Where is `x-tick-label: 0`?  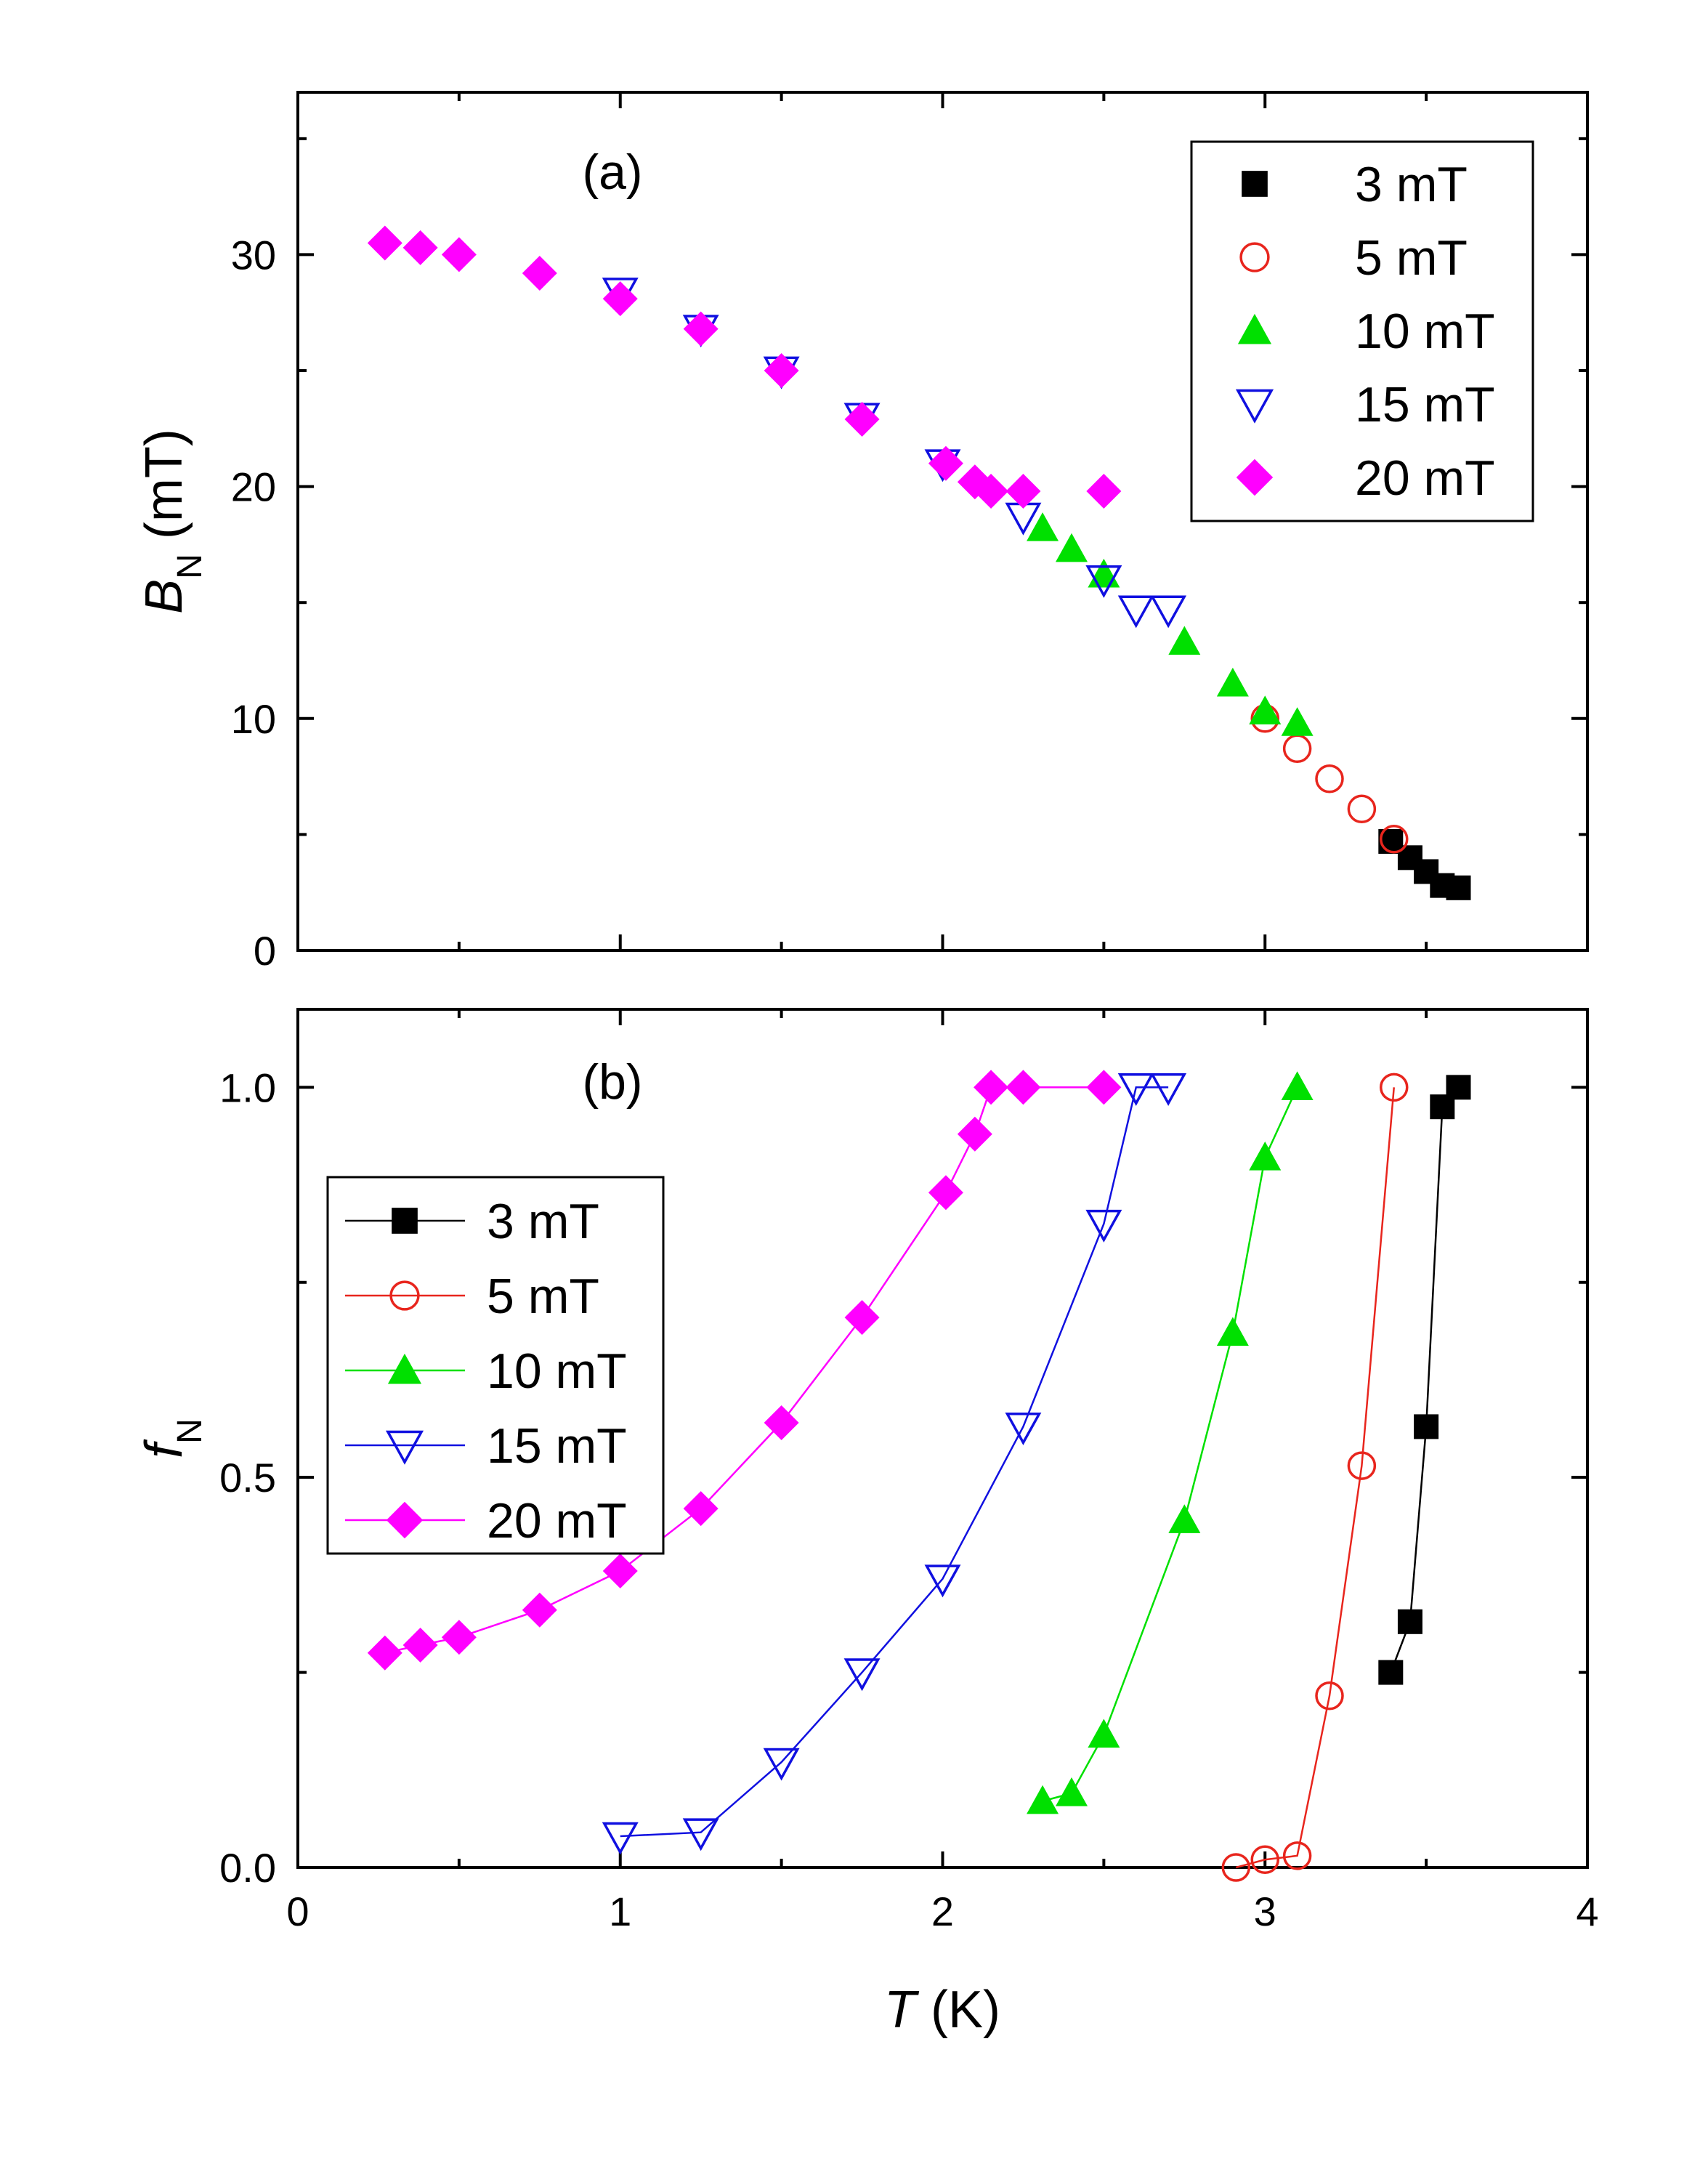
x-tick-label: 0 is located at coordinates (297, 1911).